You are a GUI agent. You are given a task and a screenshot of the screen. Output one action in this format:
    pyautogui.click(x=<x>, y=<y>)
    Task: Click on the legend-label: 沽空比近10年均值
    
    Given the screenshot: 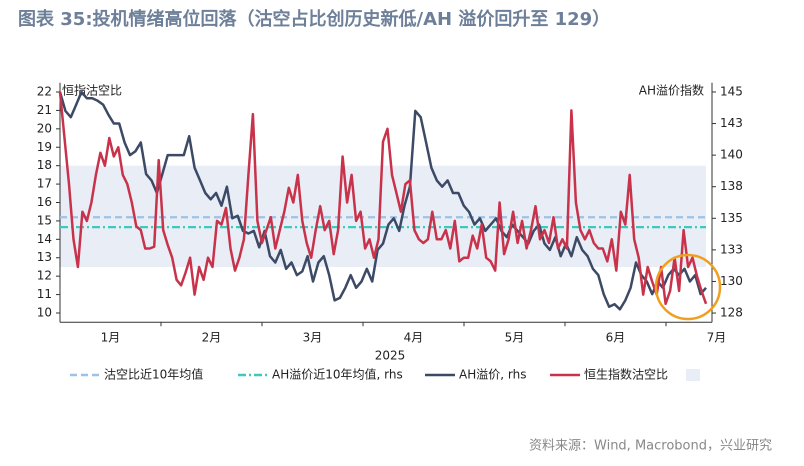 What is the action you would take?
    pyautogui.click(x=153, y=374)
    